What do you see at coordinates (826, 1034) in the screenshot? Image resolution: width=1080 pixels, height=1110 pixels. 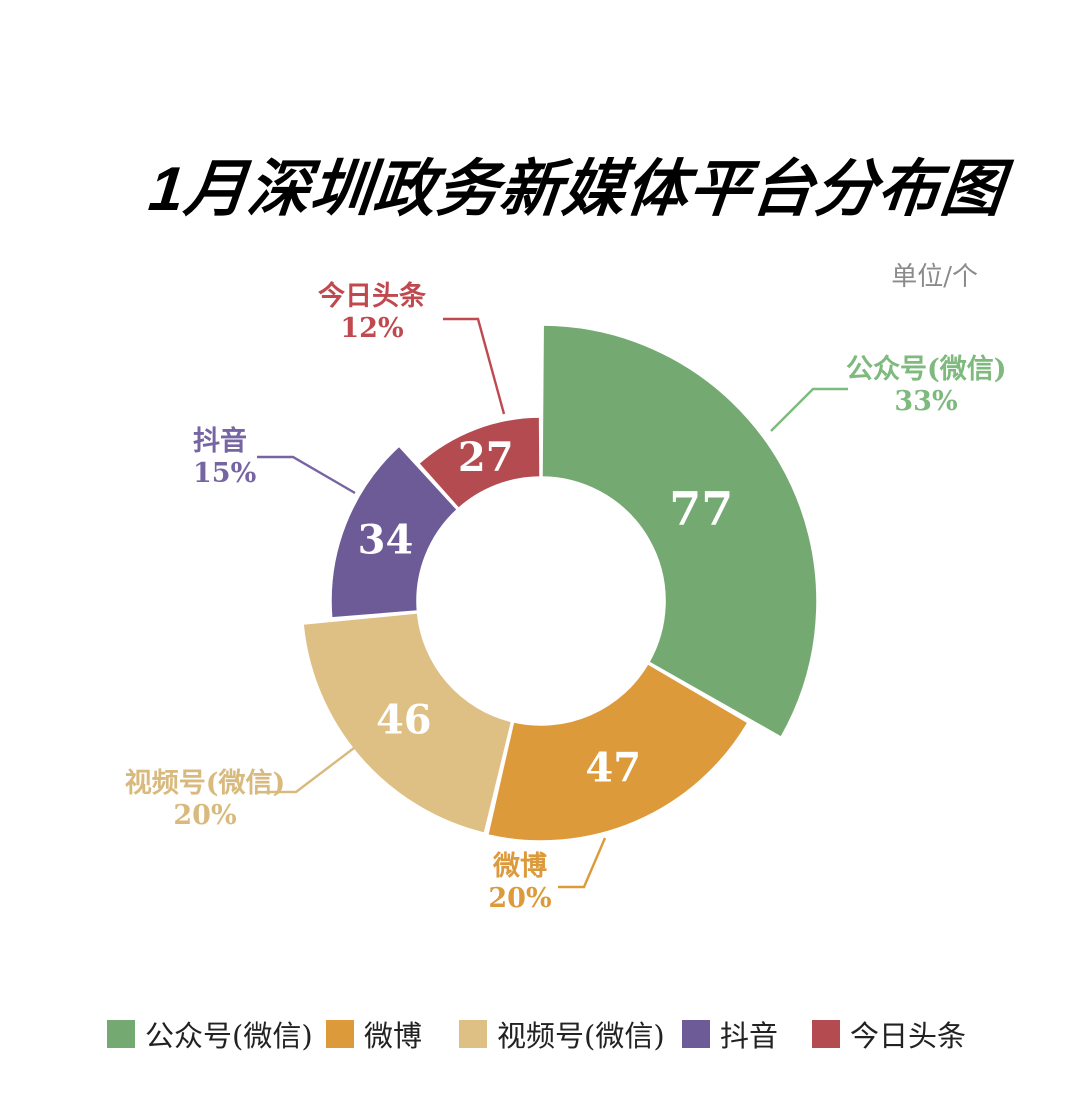 I see `legend-swatch-red` at bounding box center [826, 1034].